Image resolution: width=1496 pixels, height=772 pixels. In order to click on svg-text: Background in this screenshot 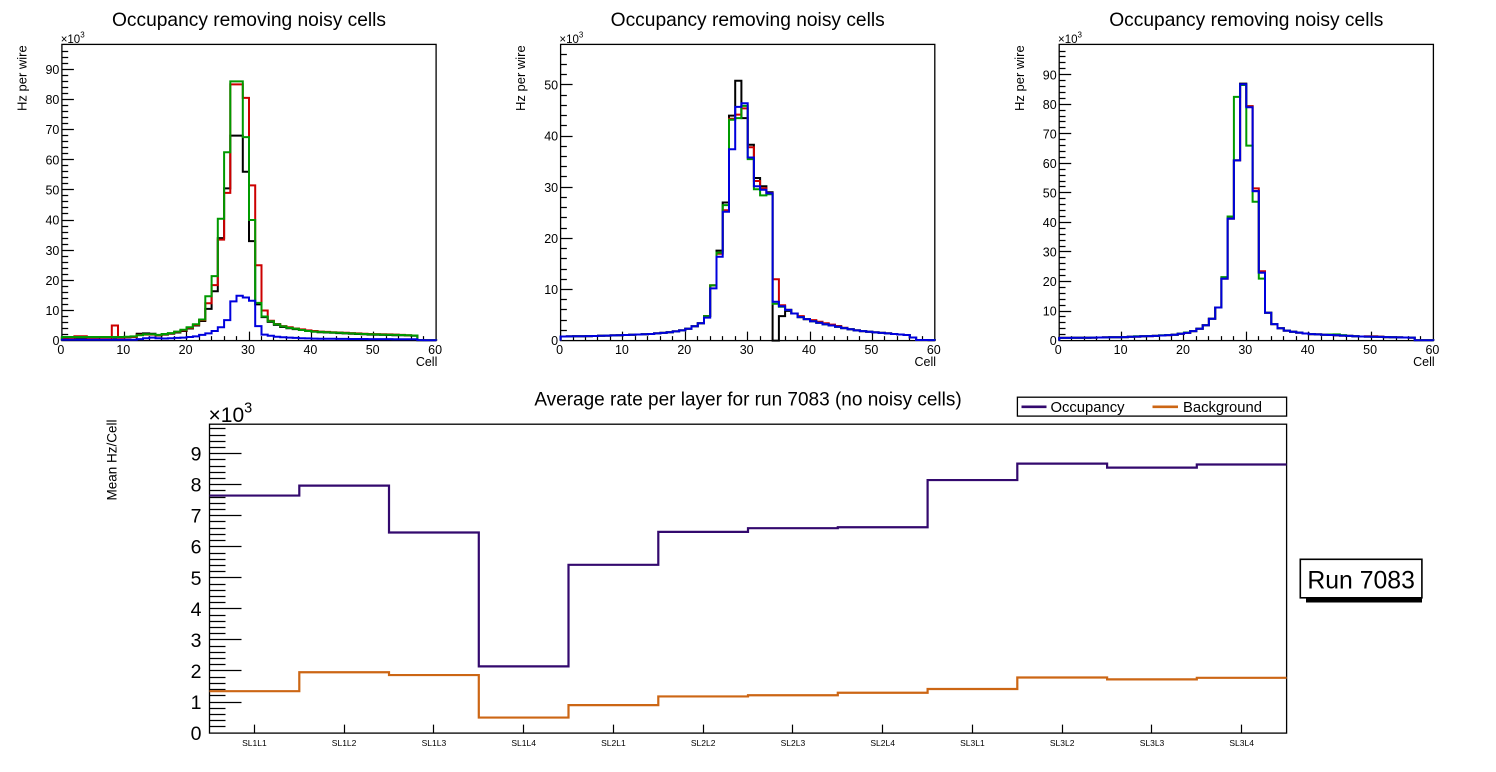, I will do `click(1222, 408)`.